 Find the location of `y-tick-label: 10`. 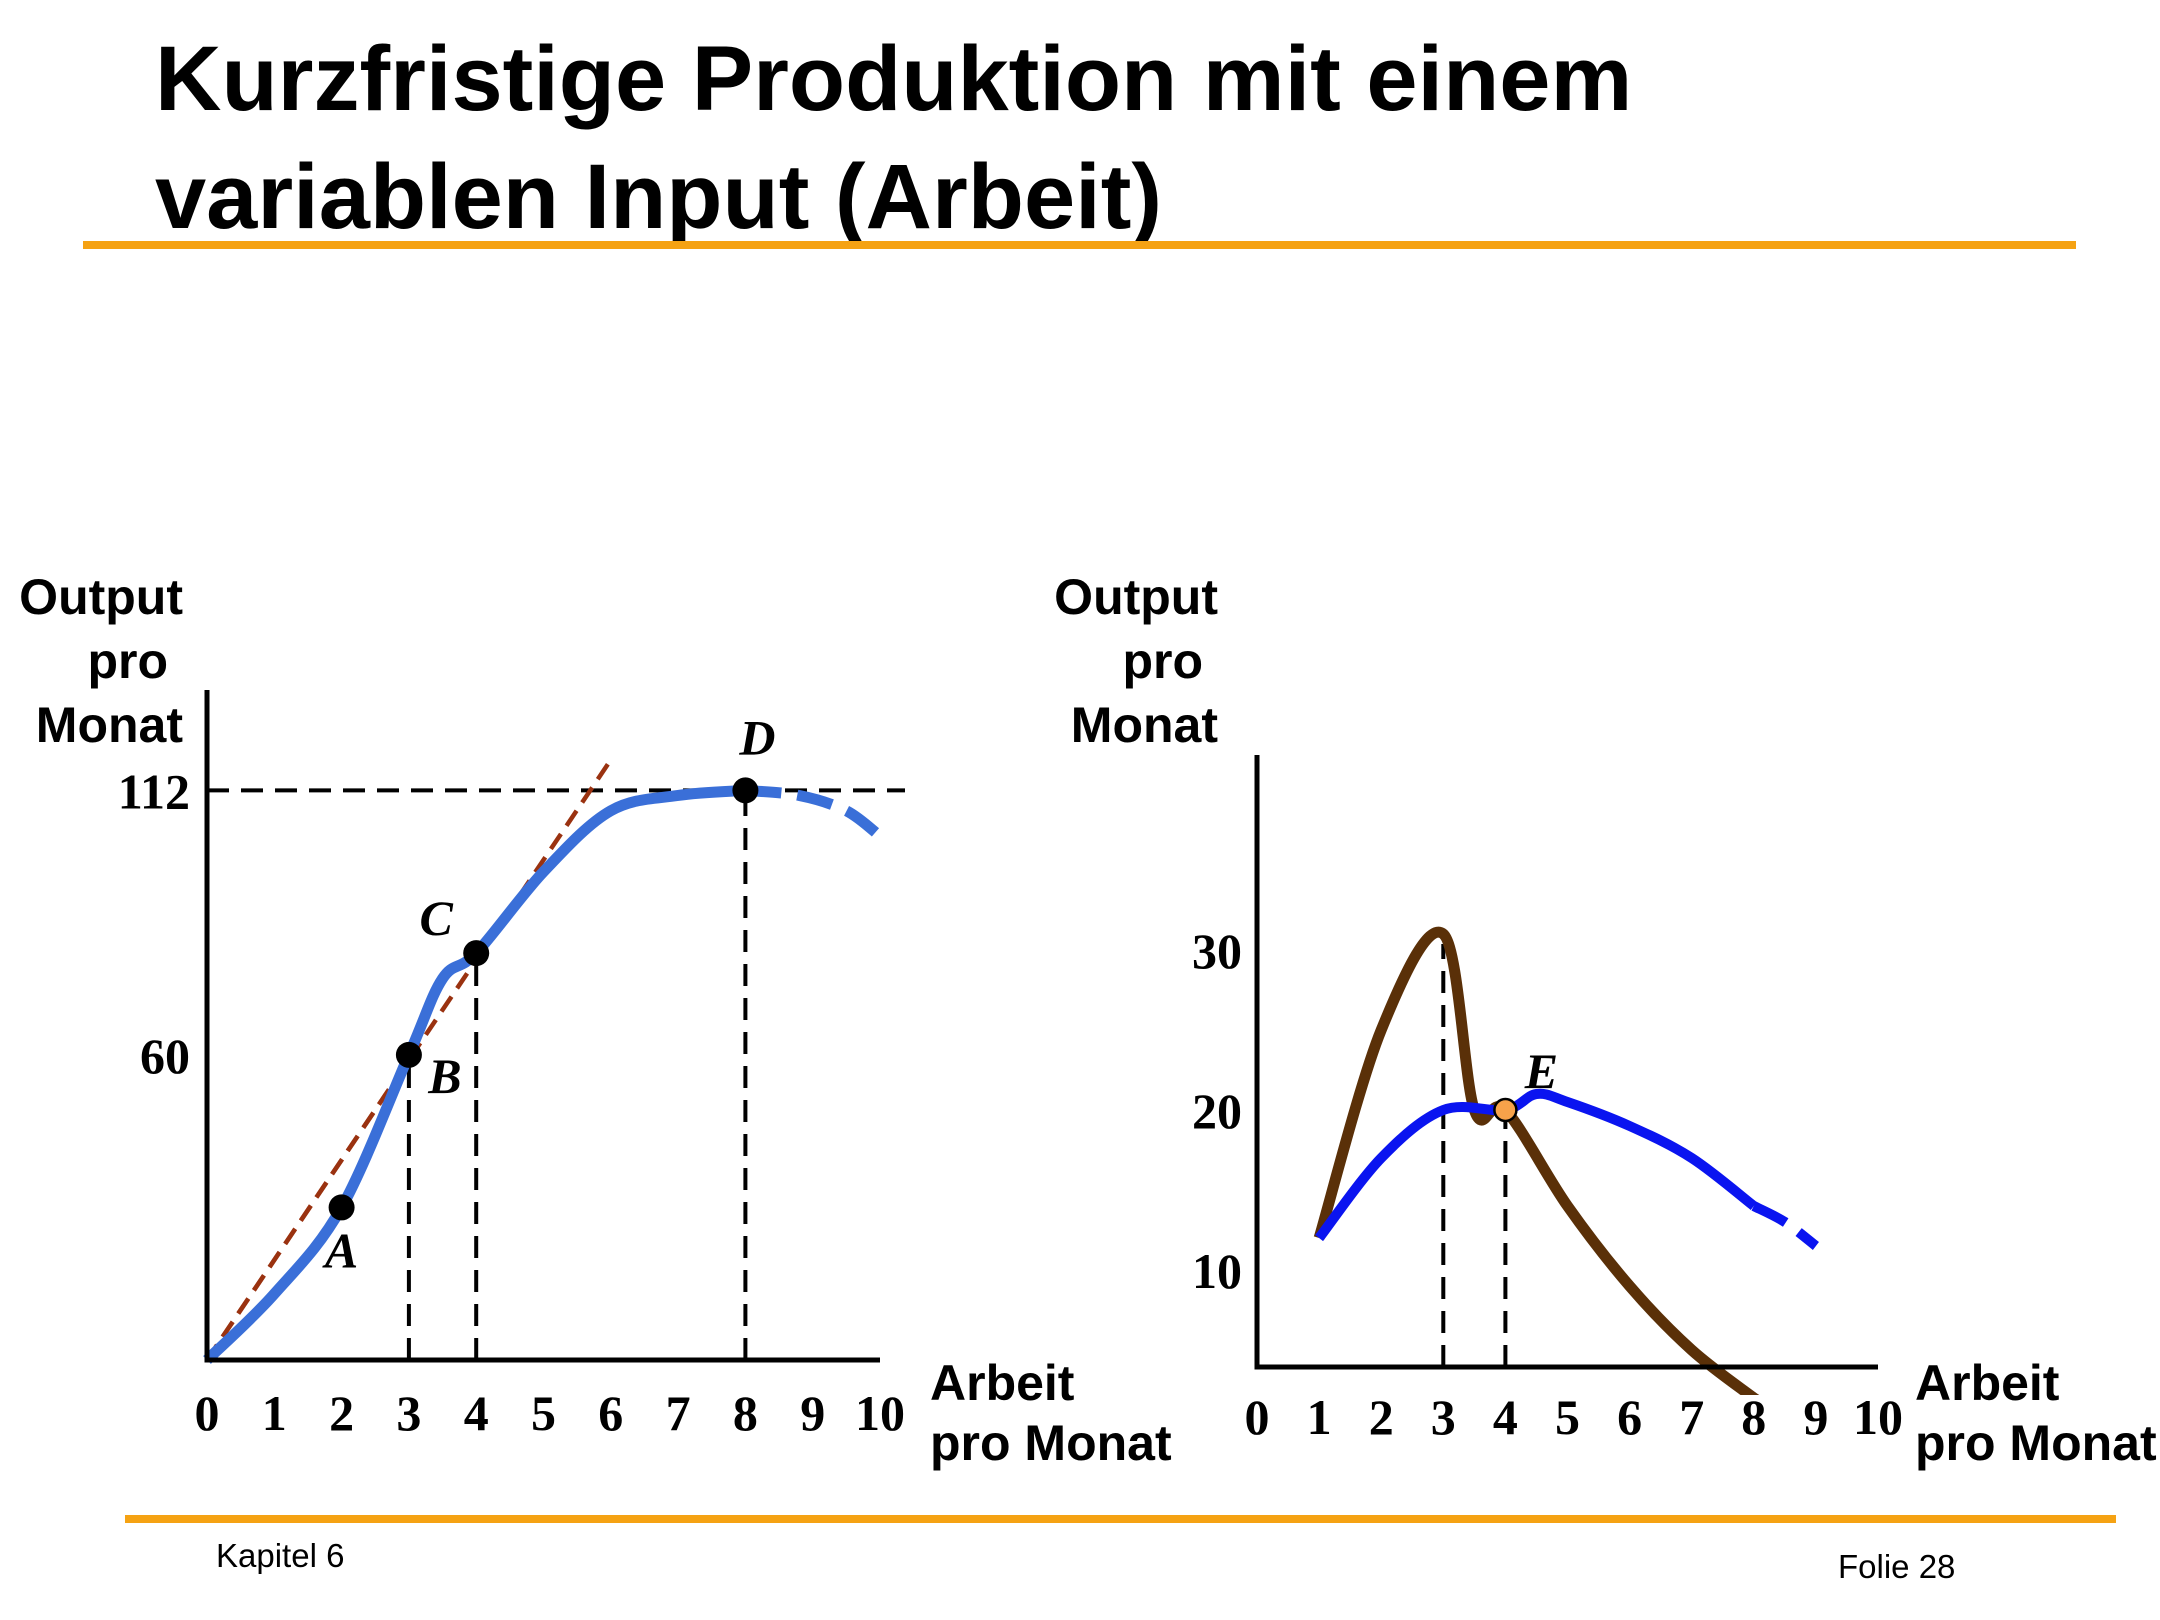

y-tick-label: 10 is located at coordinates (1217, 1271).